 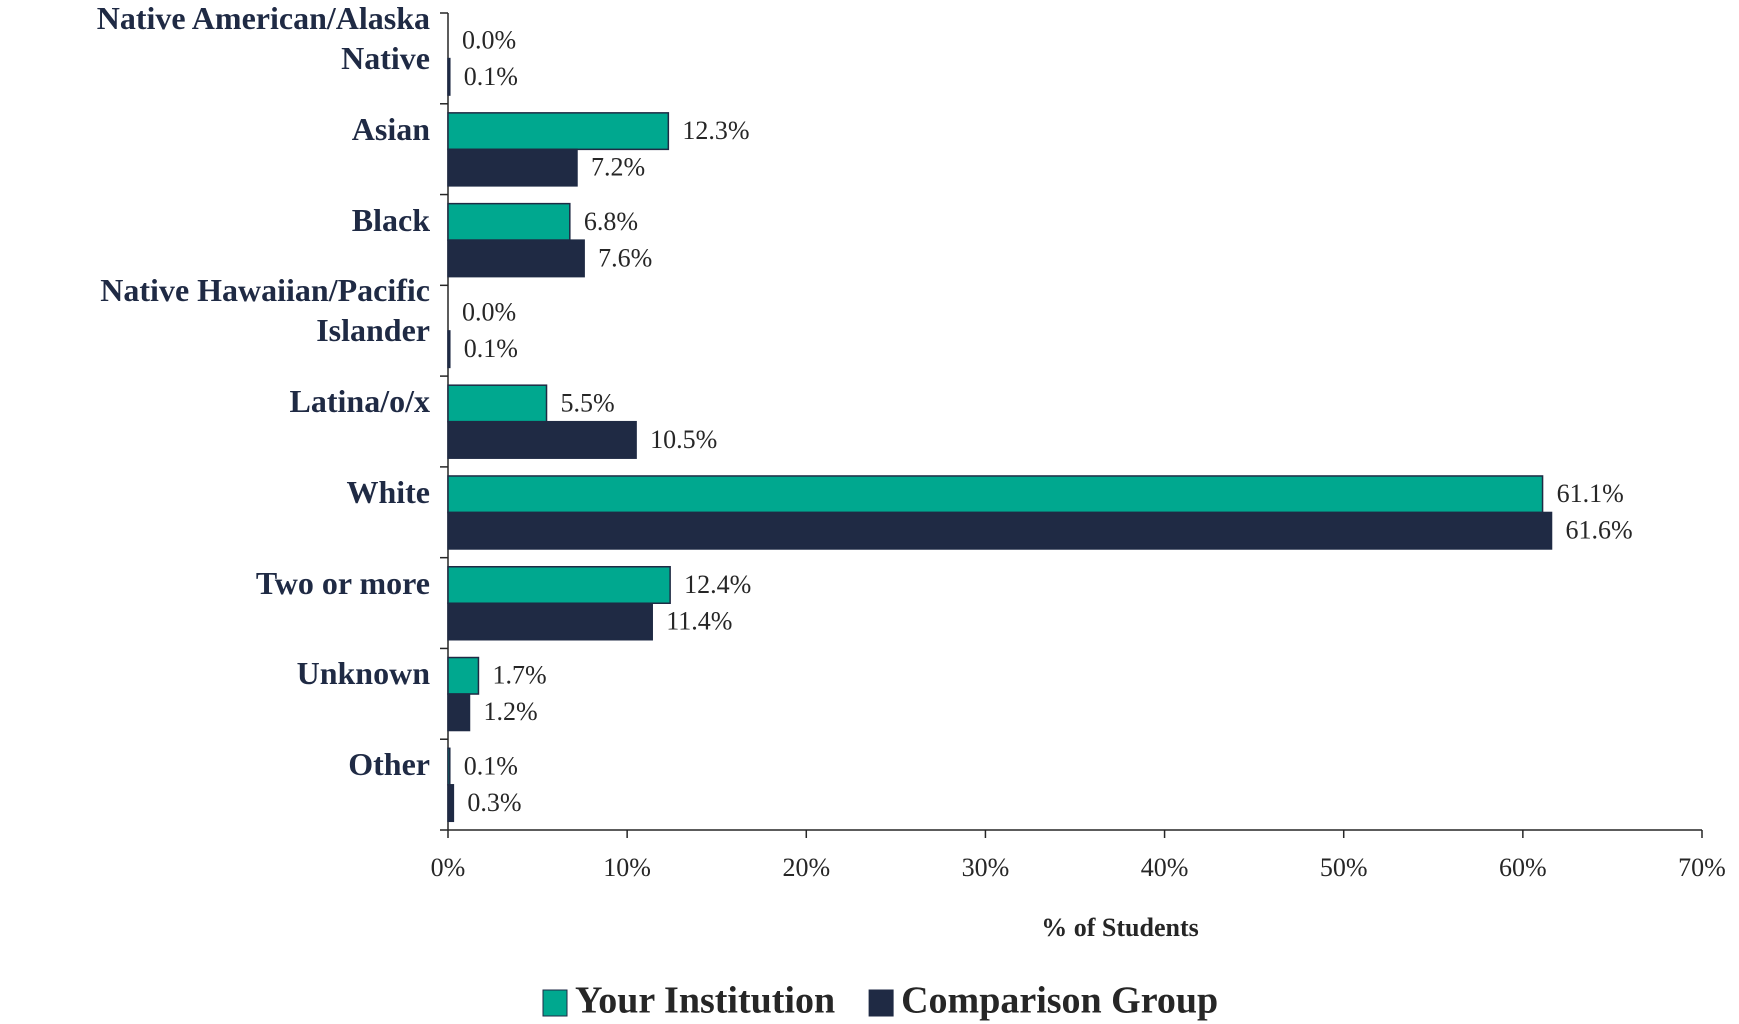 I want to click on data-label: 0.3%, so click(x=494, y=802).